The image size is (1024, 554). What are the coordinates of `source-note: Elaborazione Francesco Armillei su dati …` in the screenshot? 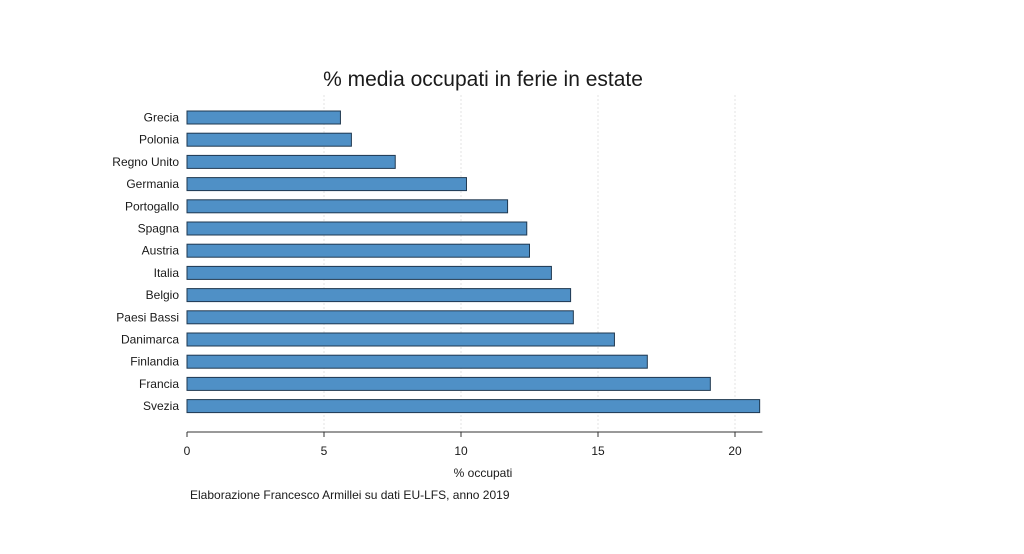 It's located at (350, 495).